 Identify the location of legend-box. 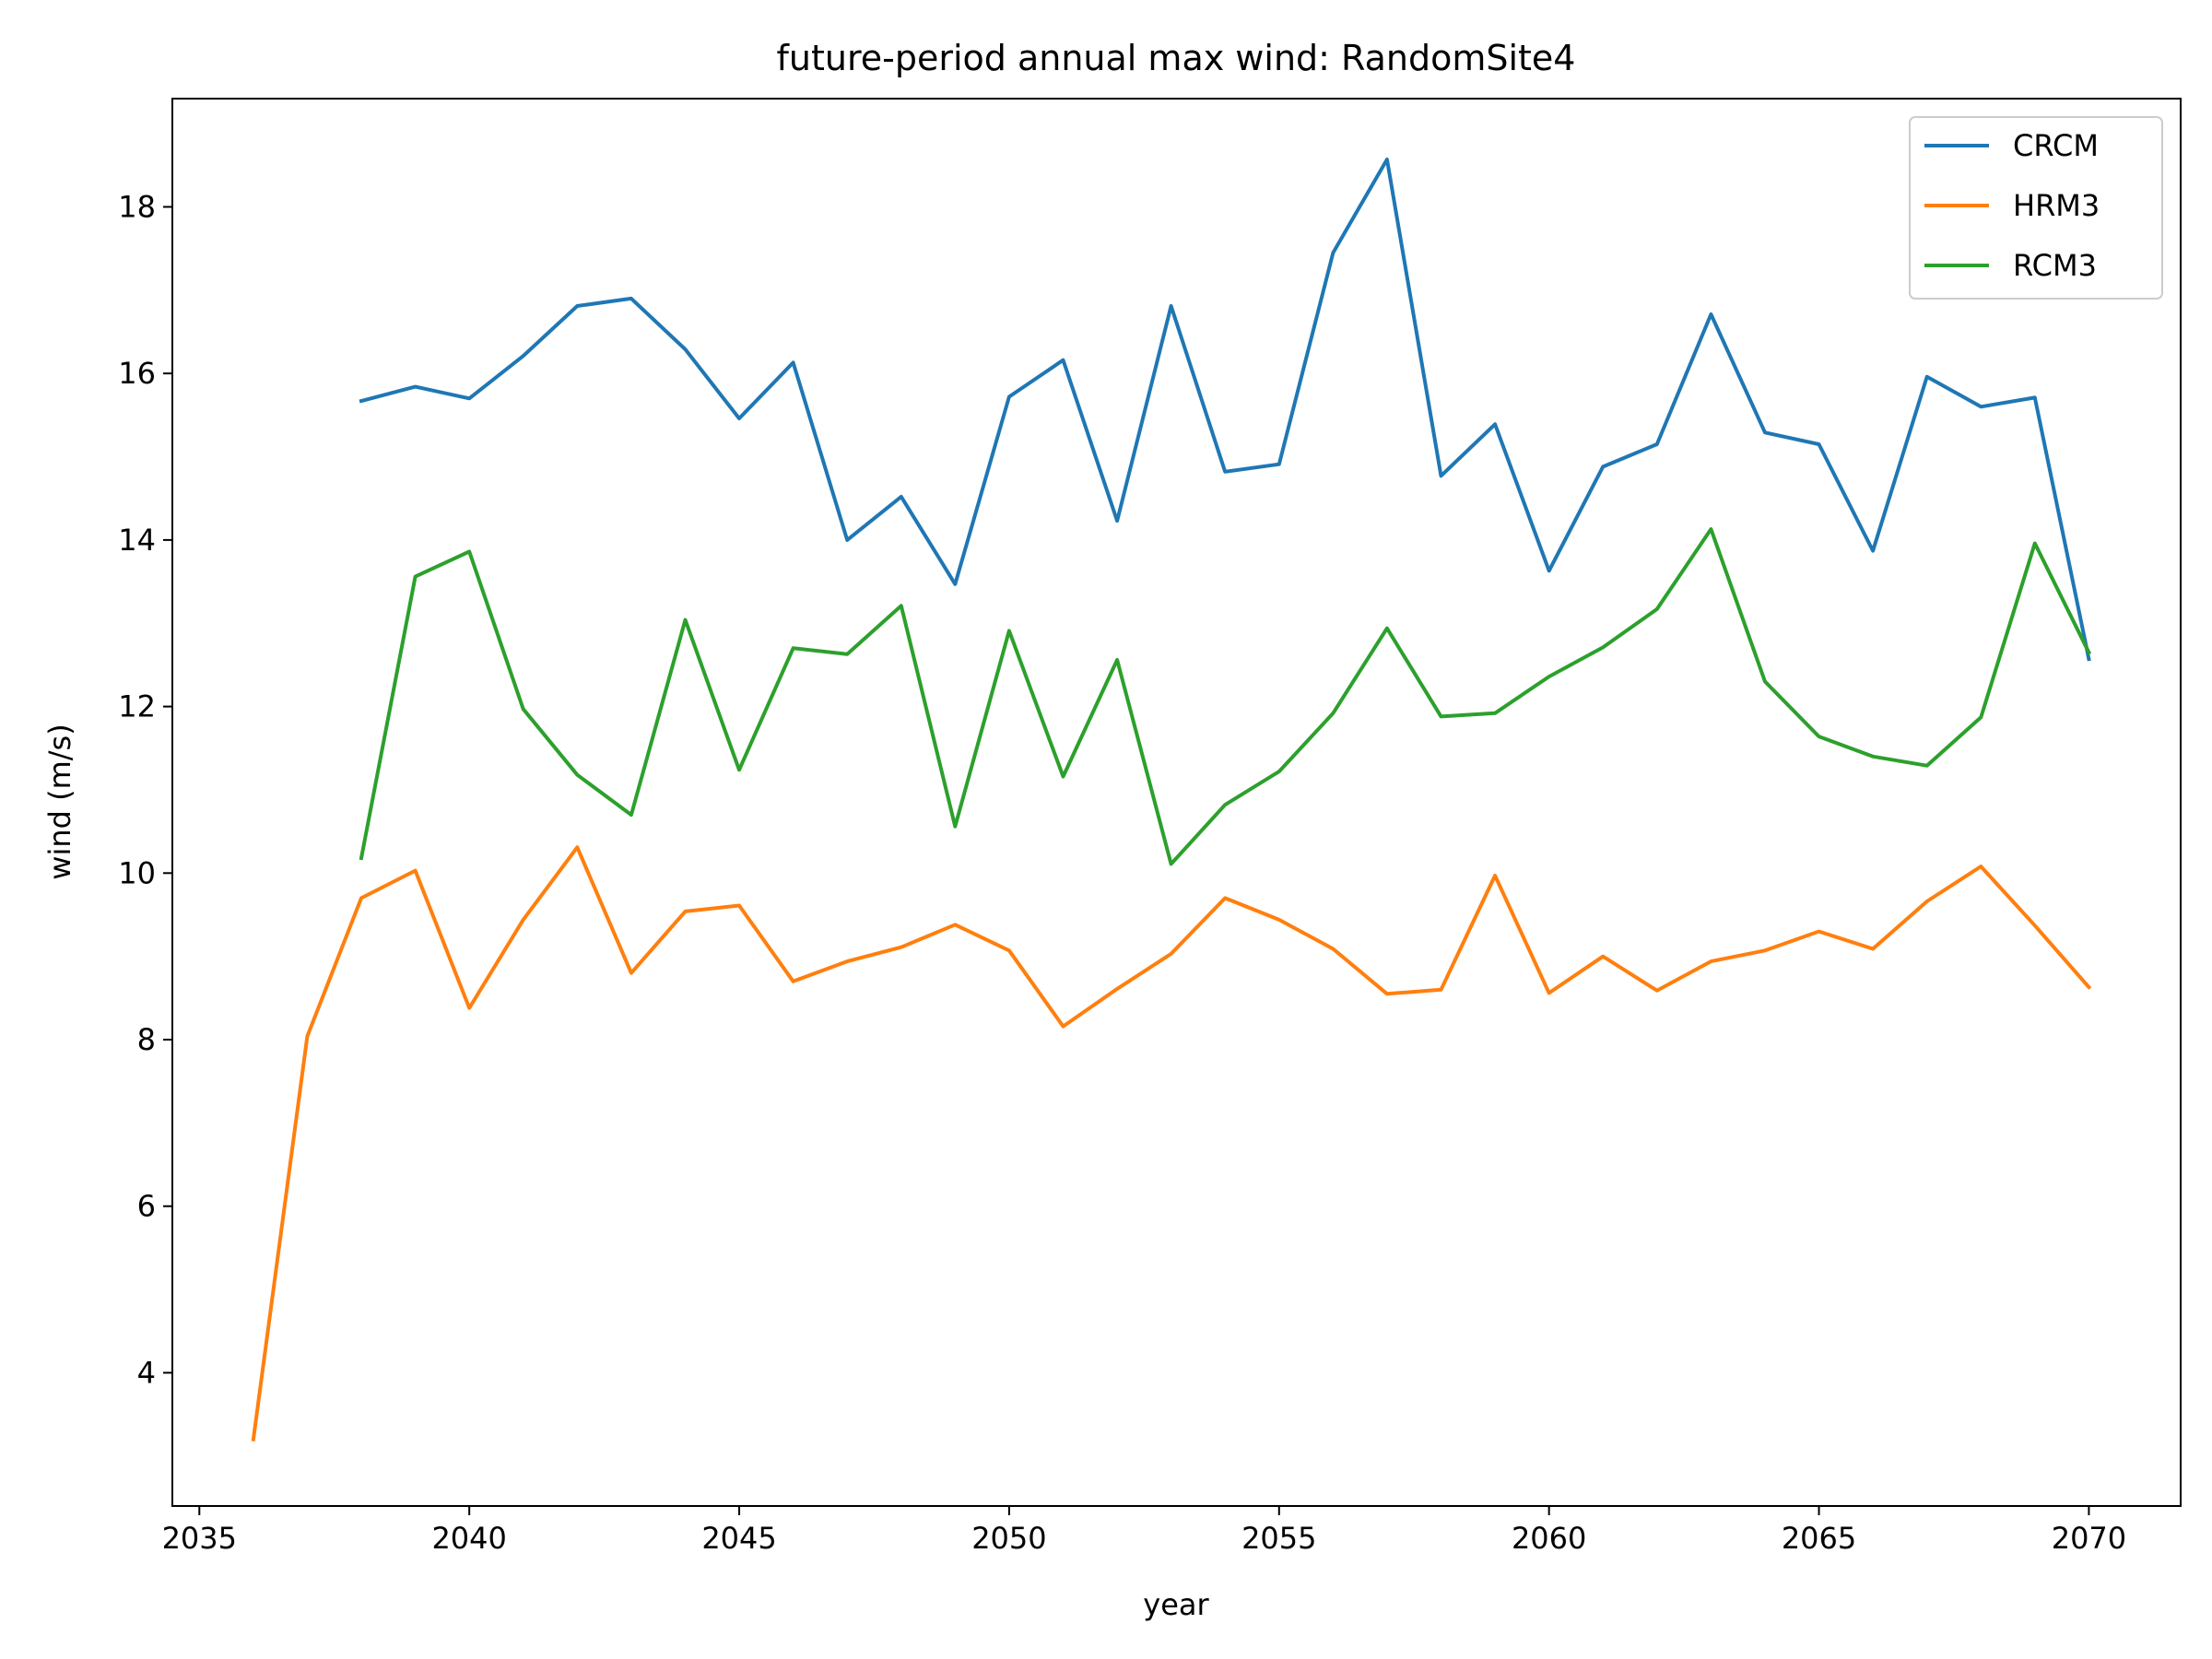
(2036, 208).